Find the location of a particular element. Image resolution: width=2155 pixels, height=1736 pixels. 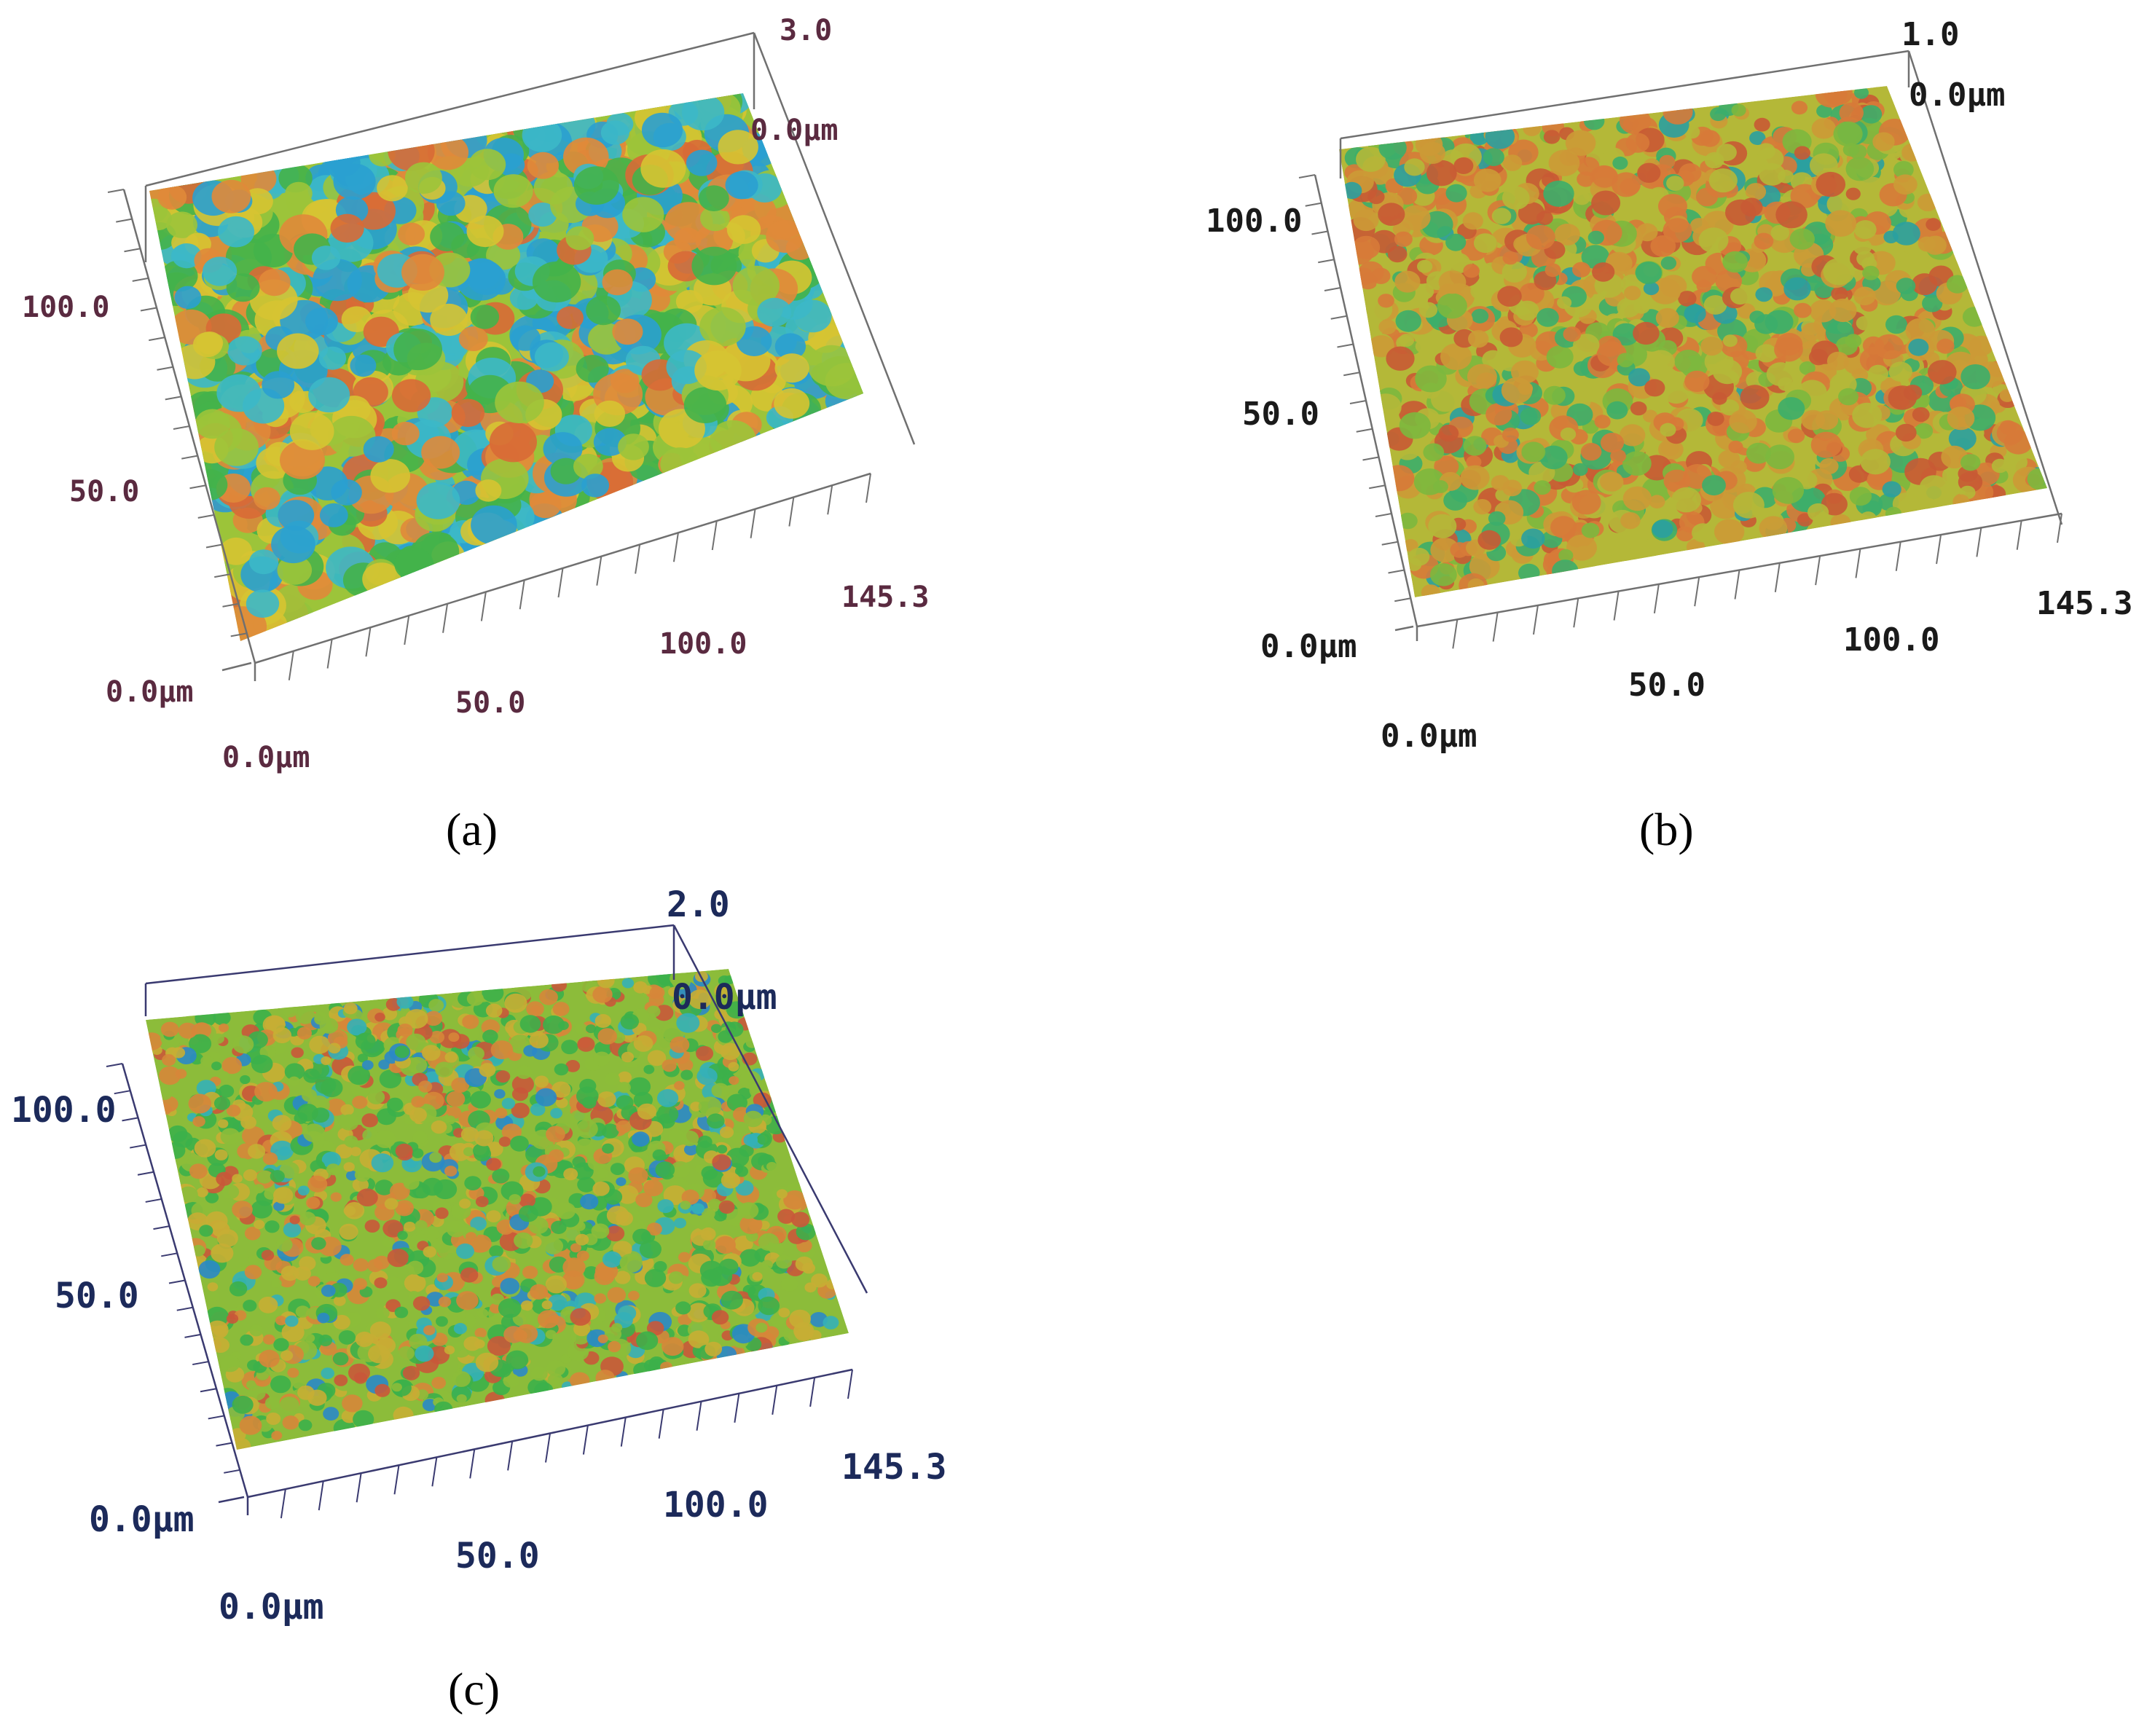

panel-c-ticks is located at coordinates (479, 1291).